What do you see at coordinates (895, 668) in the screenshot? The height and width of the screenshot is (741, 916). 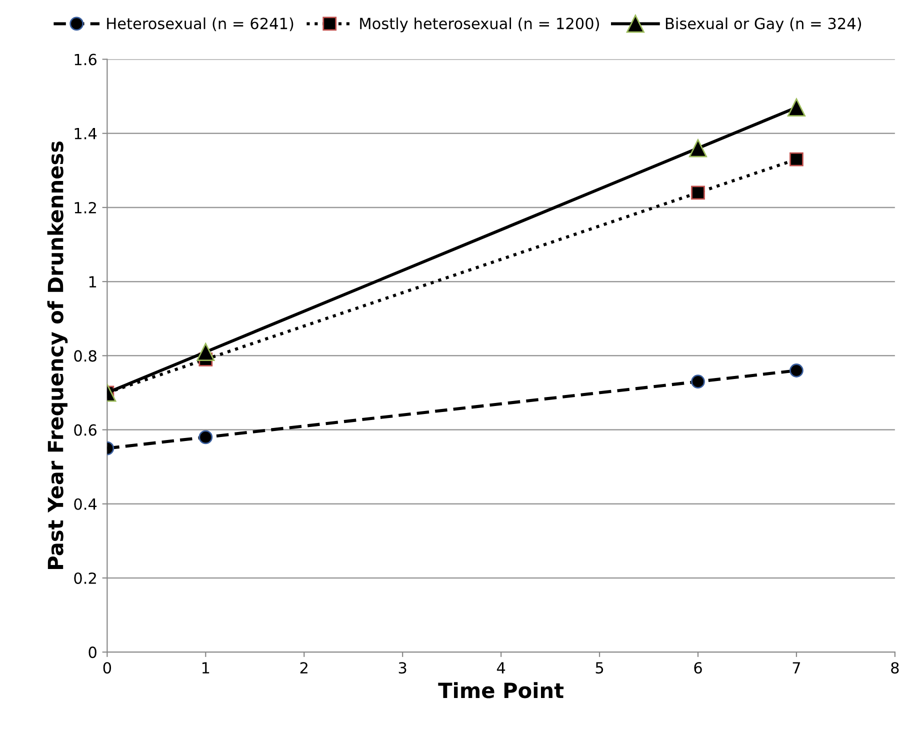 I see `x-tick-label: 8` at bounding box center [895, 668].